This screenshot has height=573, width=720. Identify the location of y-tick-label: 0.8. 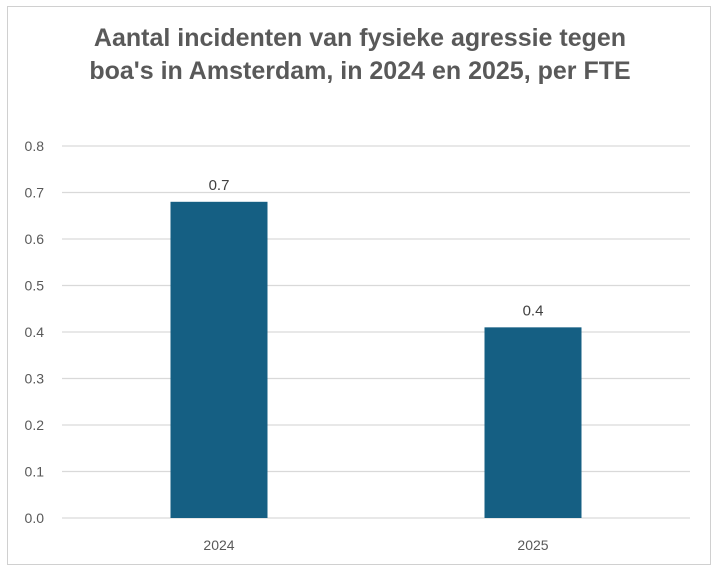
(35, 146).